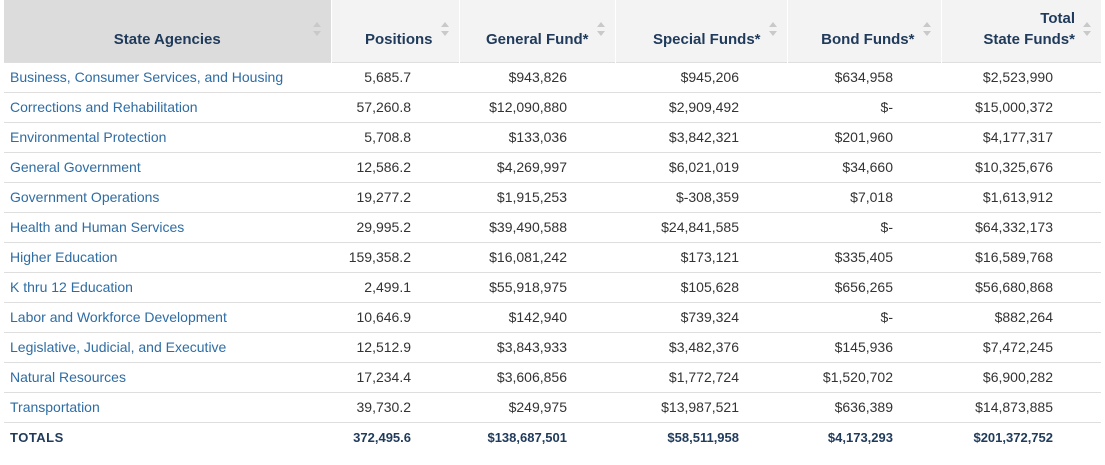 The width and height of the screenshot is (1105, 465). I want to click on column-header-label: Positions, so click(398, 39).